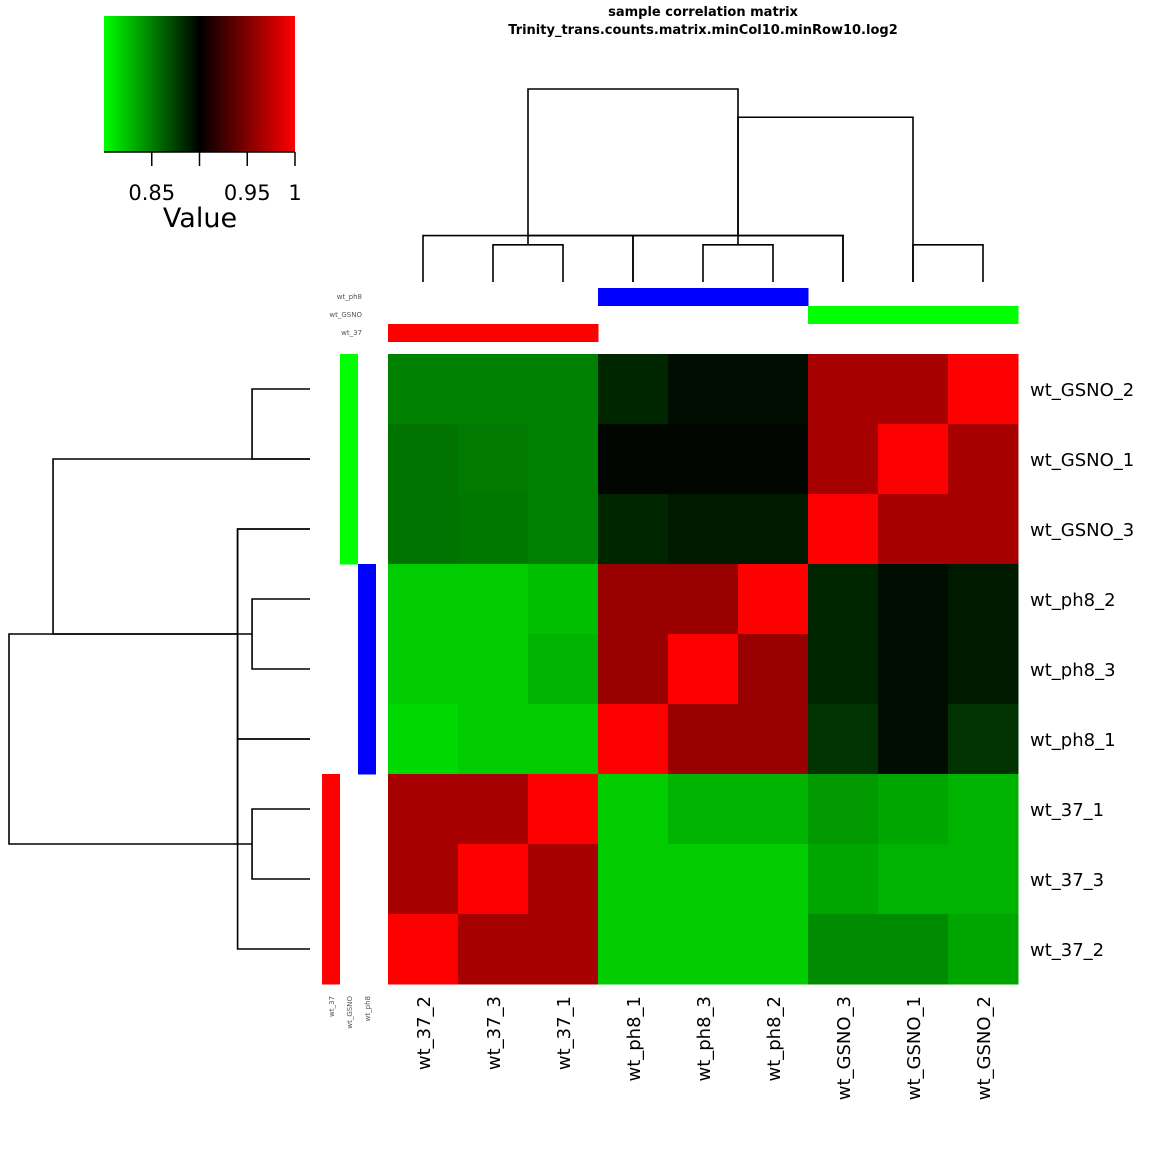  I want to click on column-annotation-tracks: wt_ph8 wt_GSNO wt_37, so click(674, 315).